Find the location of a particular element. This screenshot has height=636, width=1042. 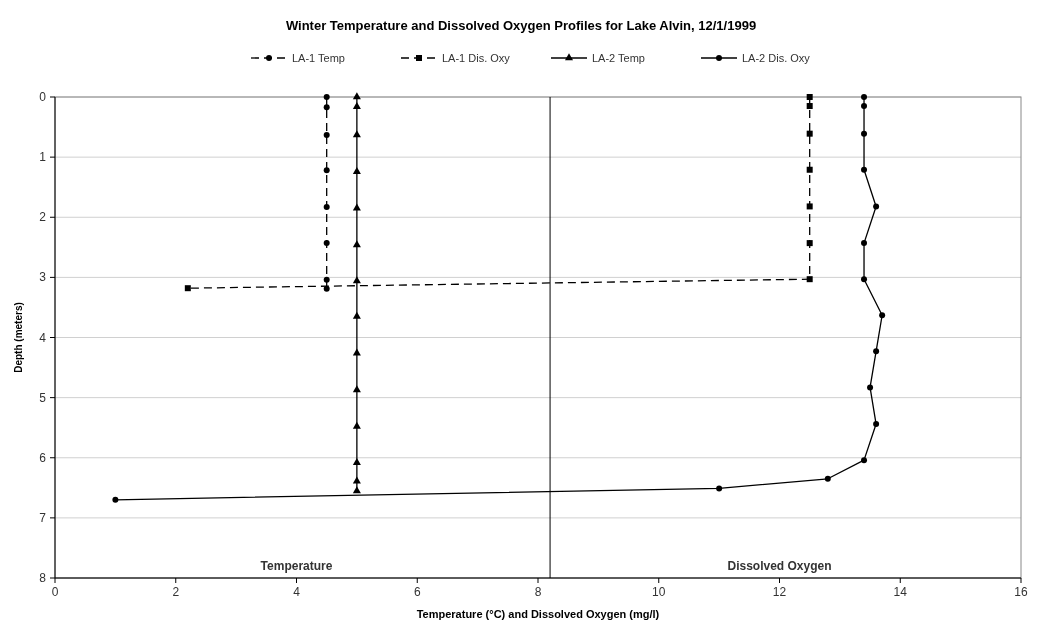

y-tick-label: 8 is located at coordinates (43, 578).